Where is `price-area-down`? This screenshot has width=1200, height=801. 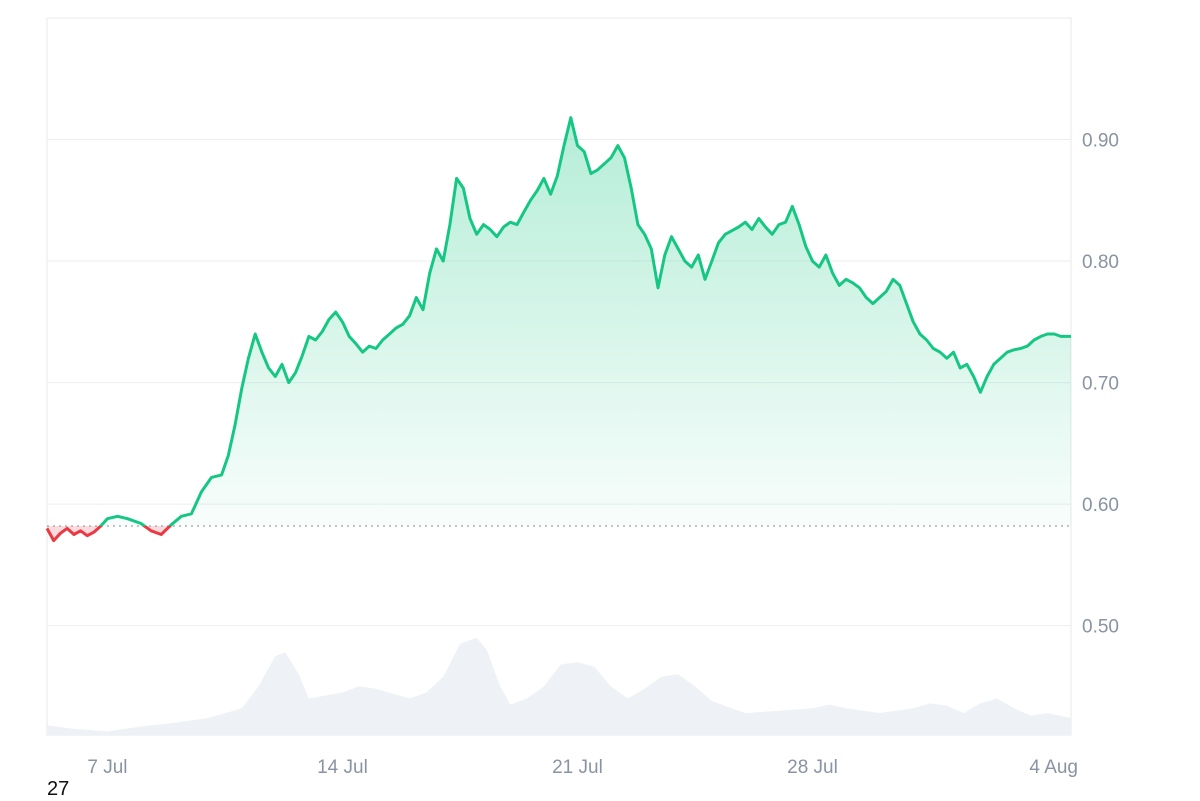 price-area-down is located at coordinates (559, 533).